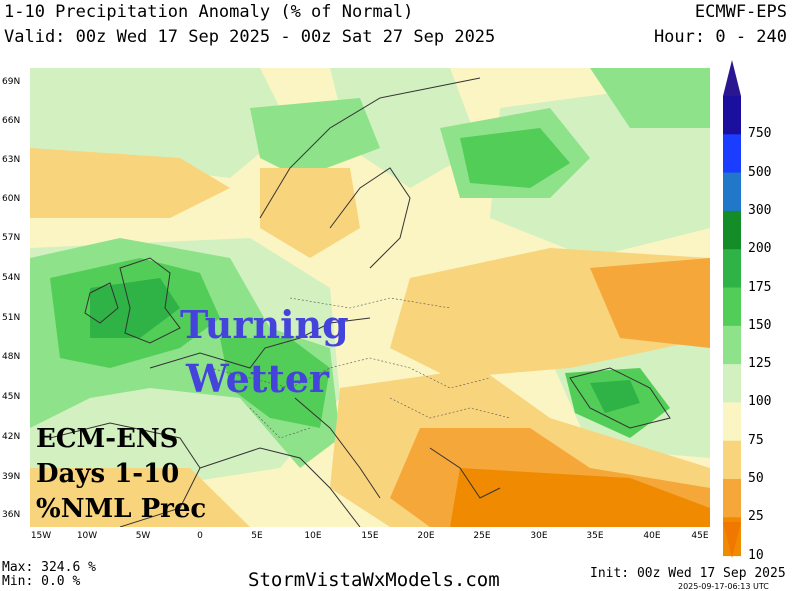 The image size is (797, 591). I want to click on note-days: Days 1-10, so click(108, 474).